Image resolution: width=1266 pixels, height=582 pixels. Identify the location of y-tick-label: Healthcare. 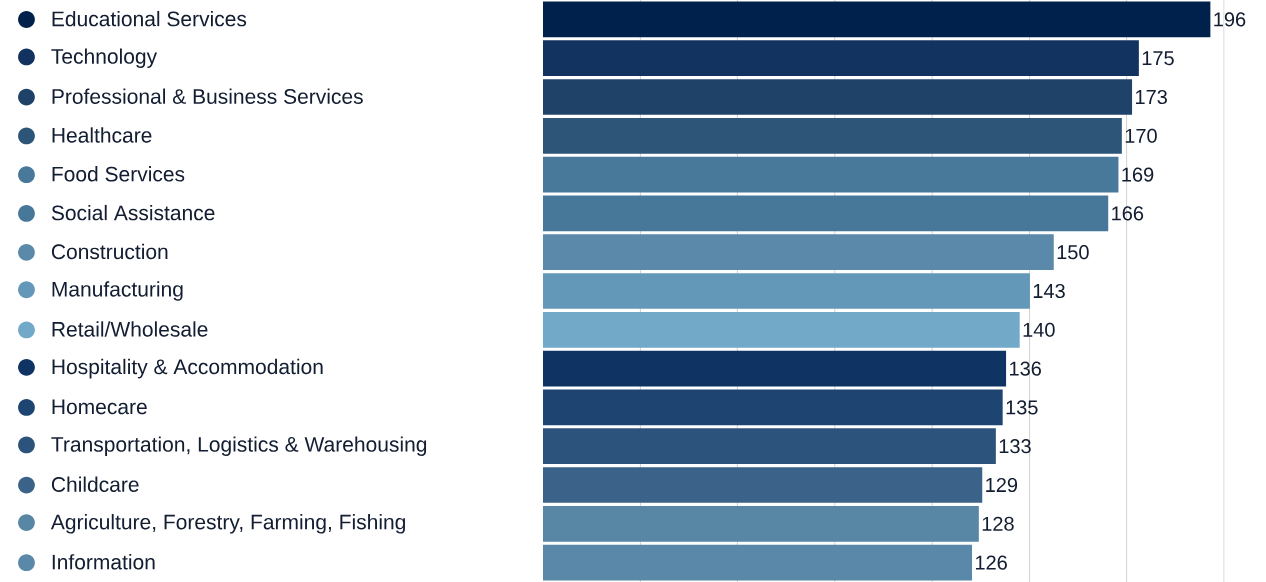
(102, 135).